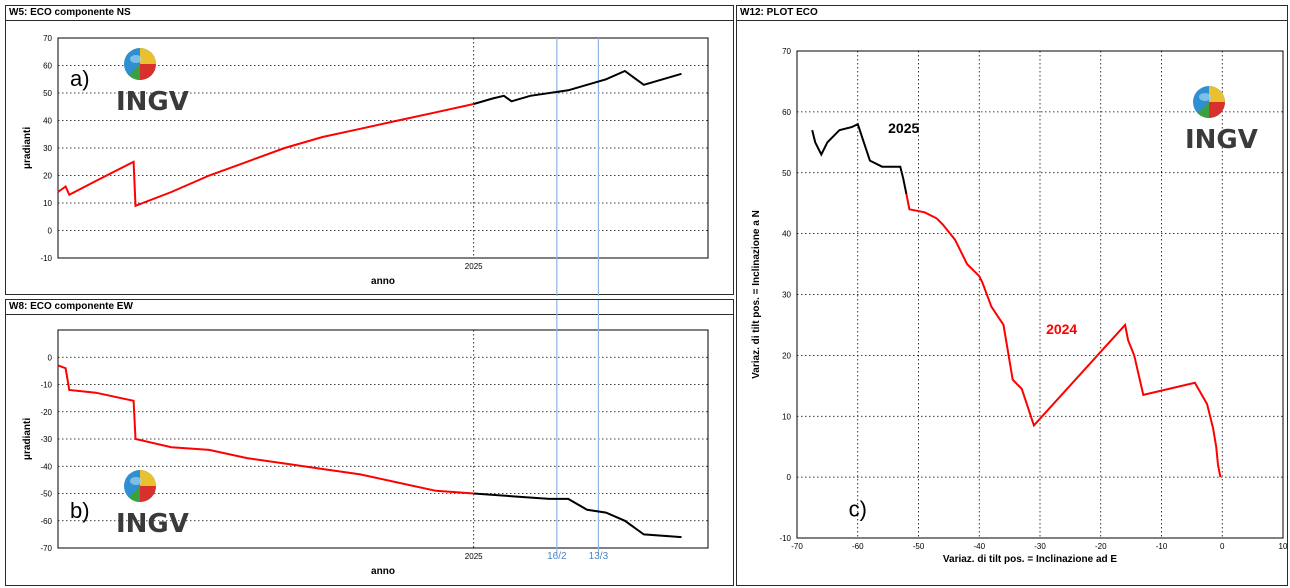 The width and height of the screenshot is (1290, 588). Describe the element at coordinates (1030, 559) in the screenshot. I see `x-axis-label: Variaz. di tilt pos. = Inclinazione ad E` at that location.